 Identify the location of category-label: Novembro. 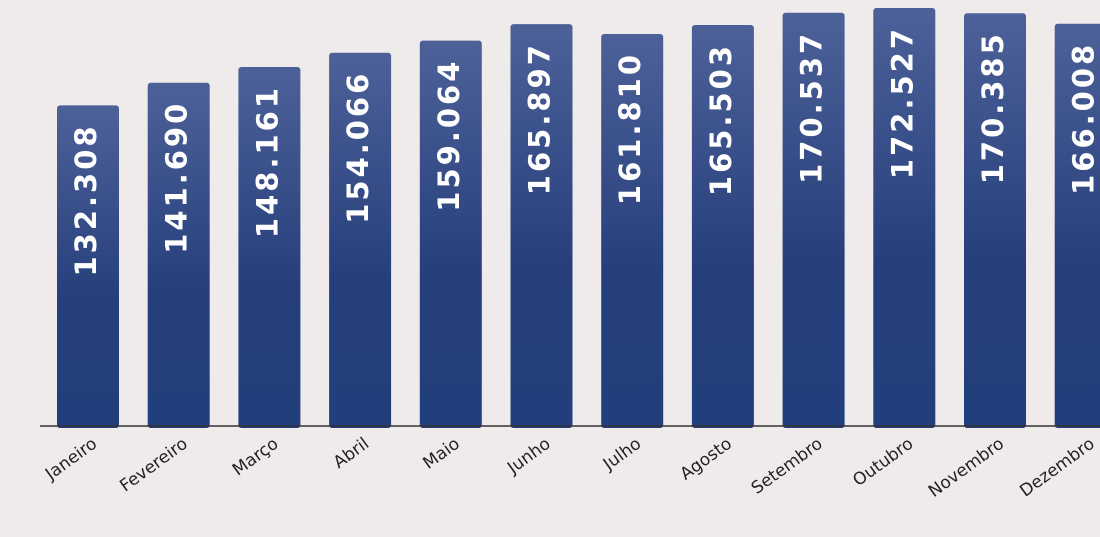
(966, 468).